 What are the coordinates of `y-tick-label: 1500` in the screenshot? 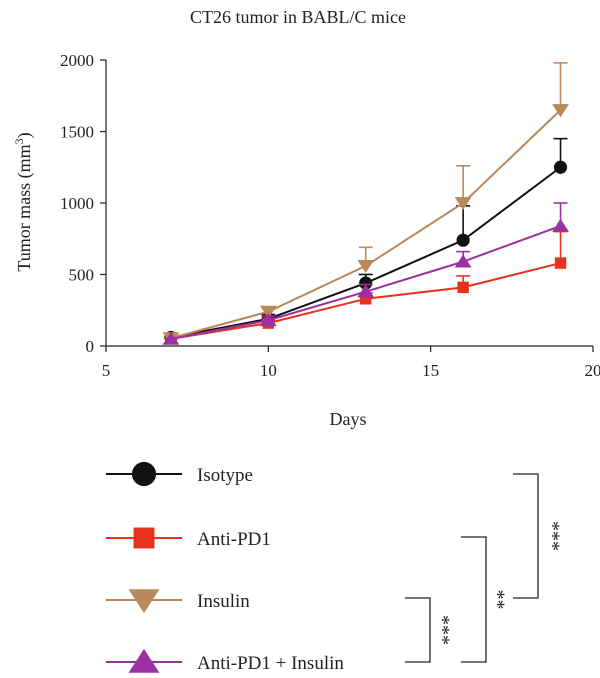 It's located at (77, 132).